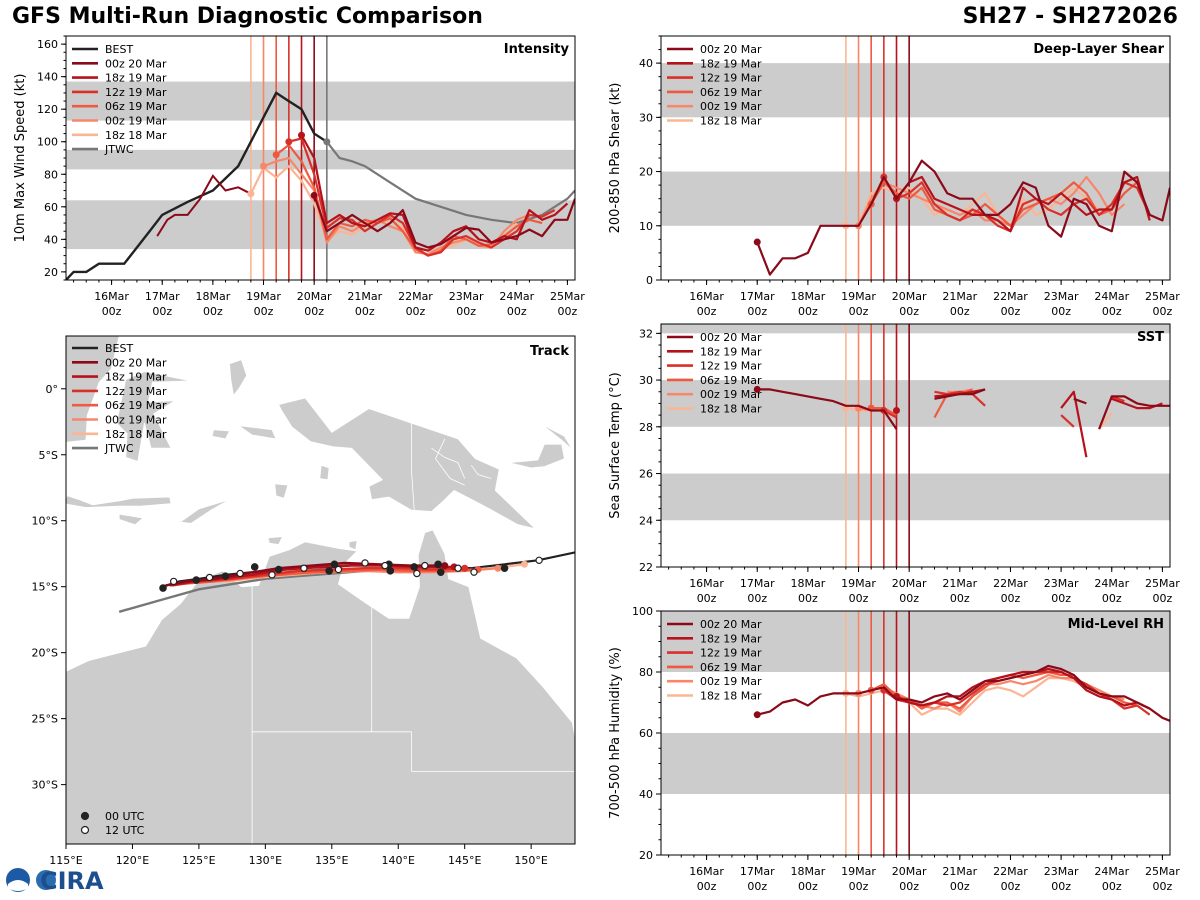 This screenshot has width=1200, height=900. I want to click on panel-label: Intensity, so click(537, 49).